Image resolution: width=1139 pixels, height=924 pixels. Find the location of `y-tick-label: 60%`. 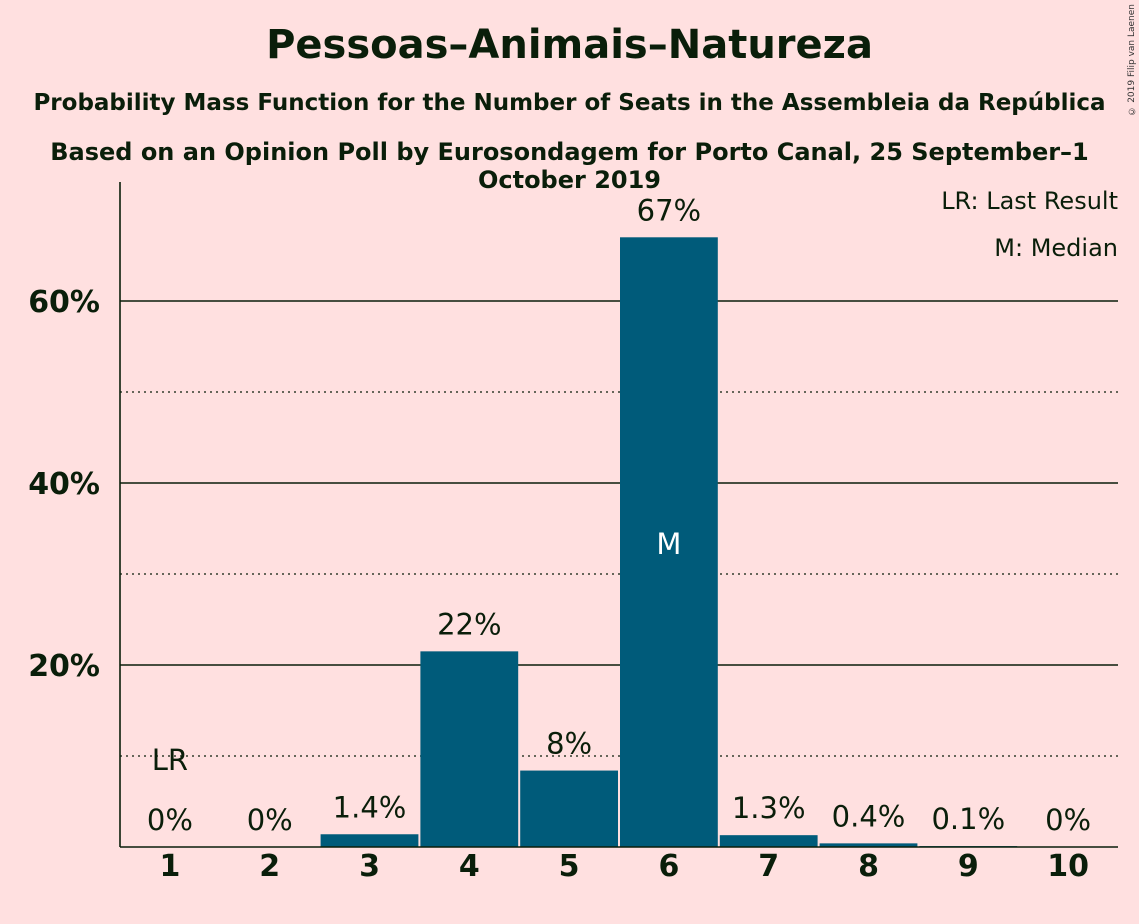

y-tick-label: 60% is located at coordinates (64, 302).